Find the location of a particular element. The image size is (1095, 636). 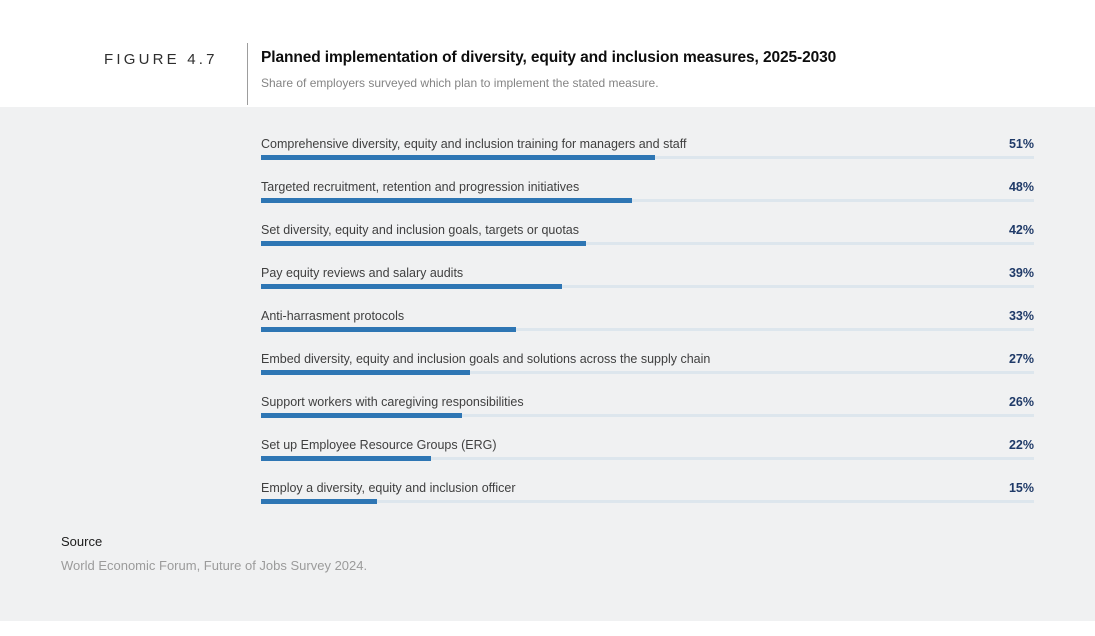

header-divider is located at coordinates (247, 74).